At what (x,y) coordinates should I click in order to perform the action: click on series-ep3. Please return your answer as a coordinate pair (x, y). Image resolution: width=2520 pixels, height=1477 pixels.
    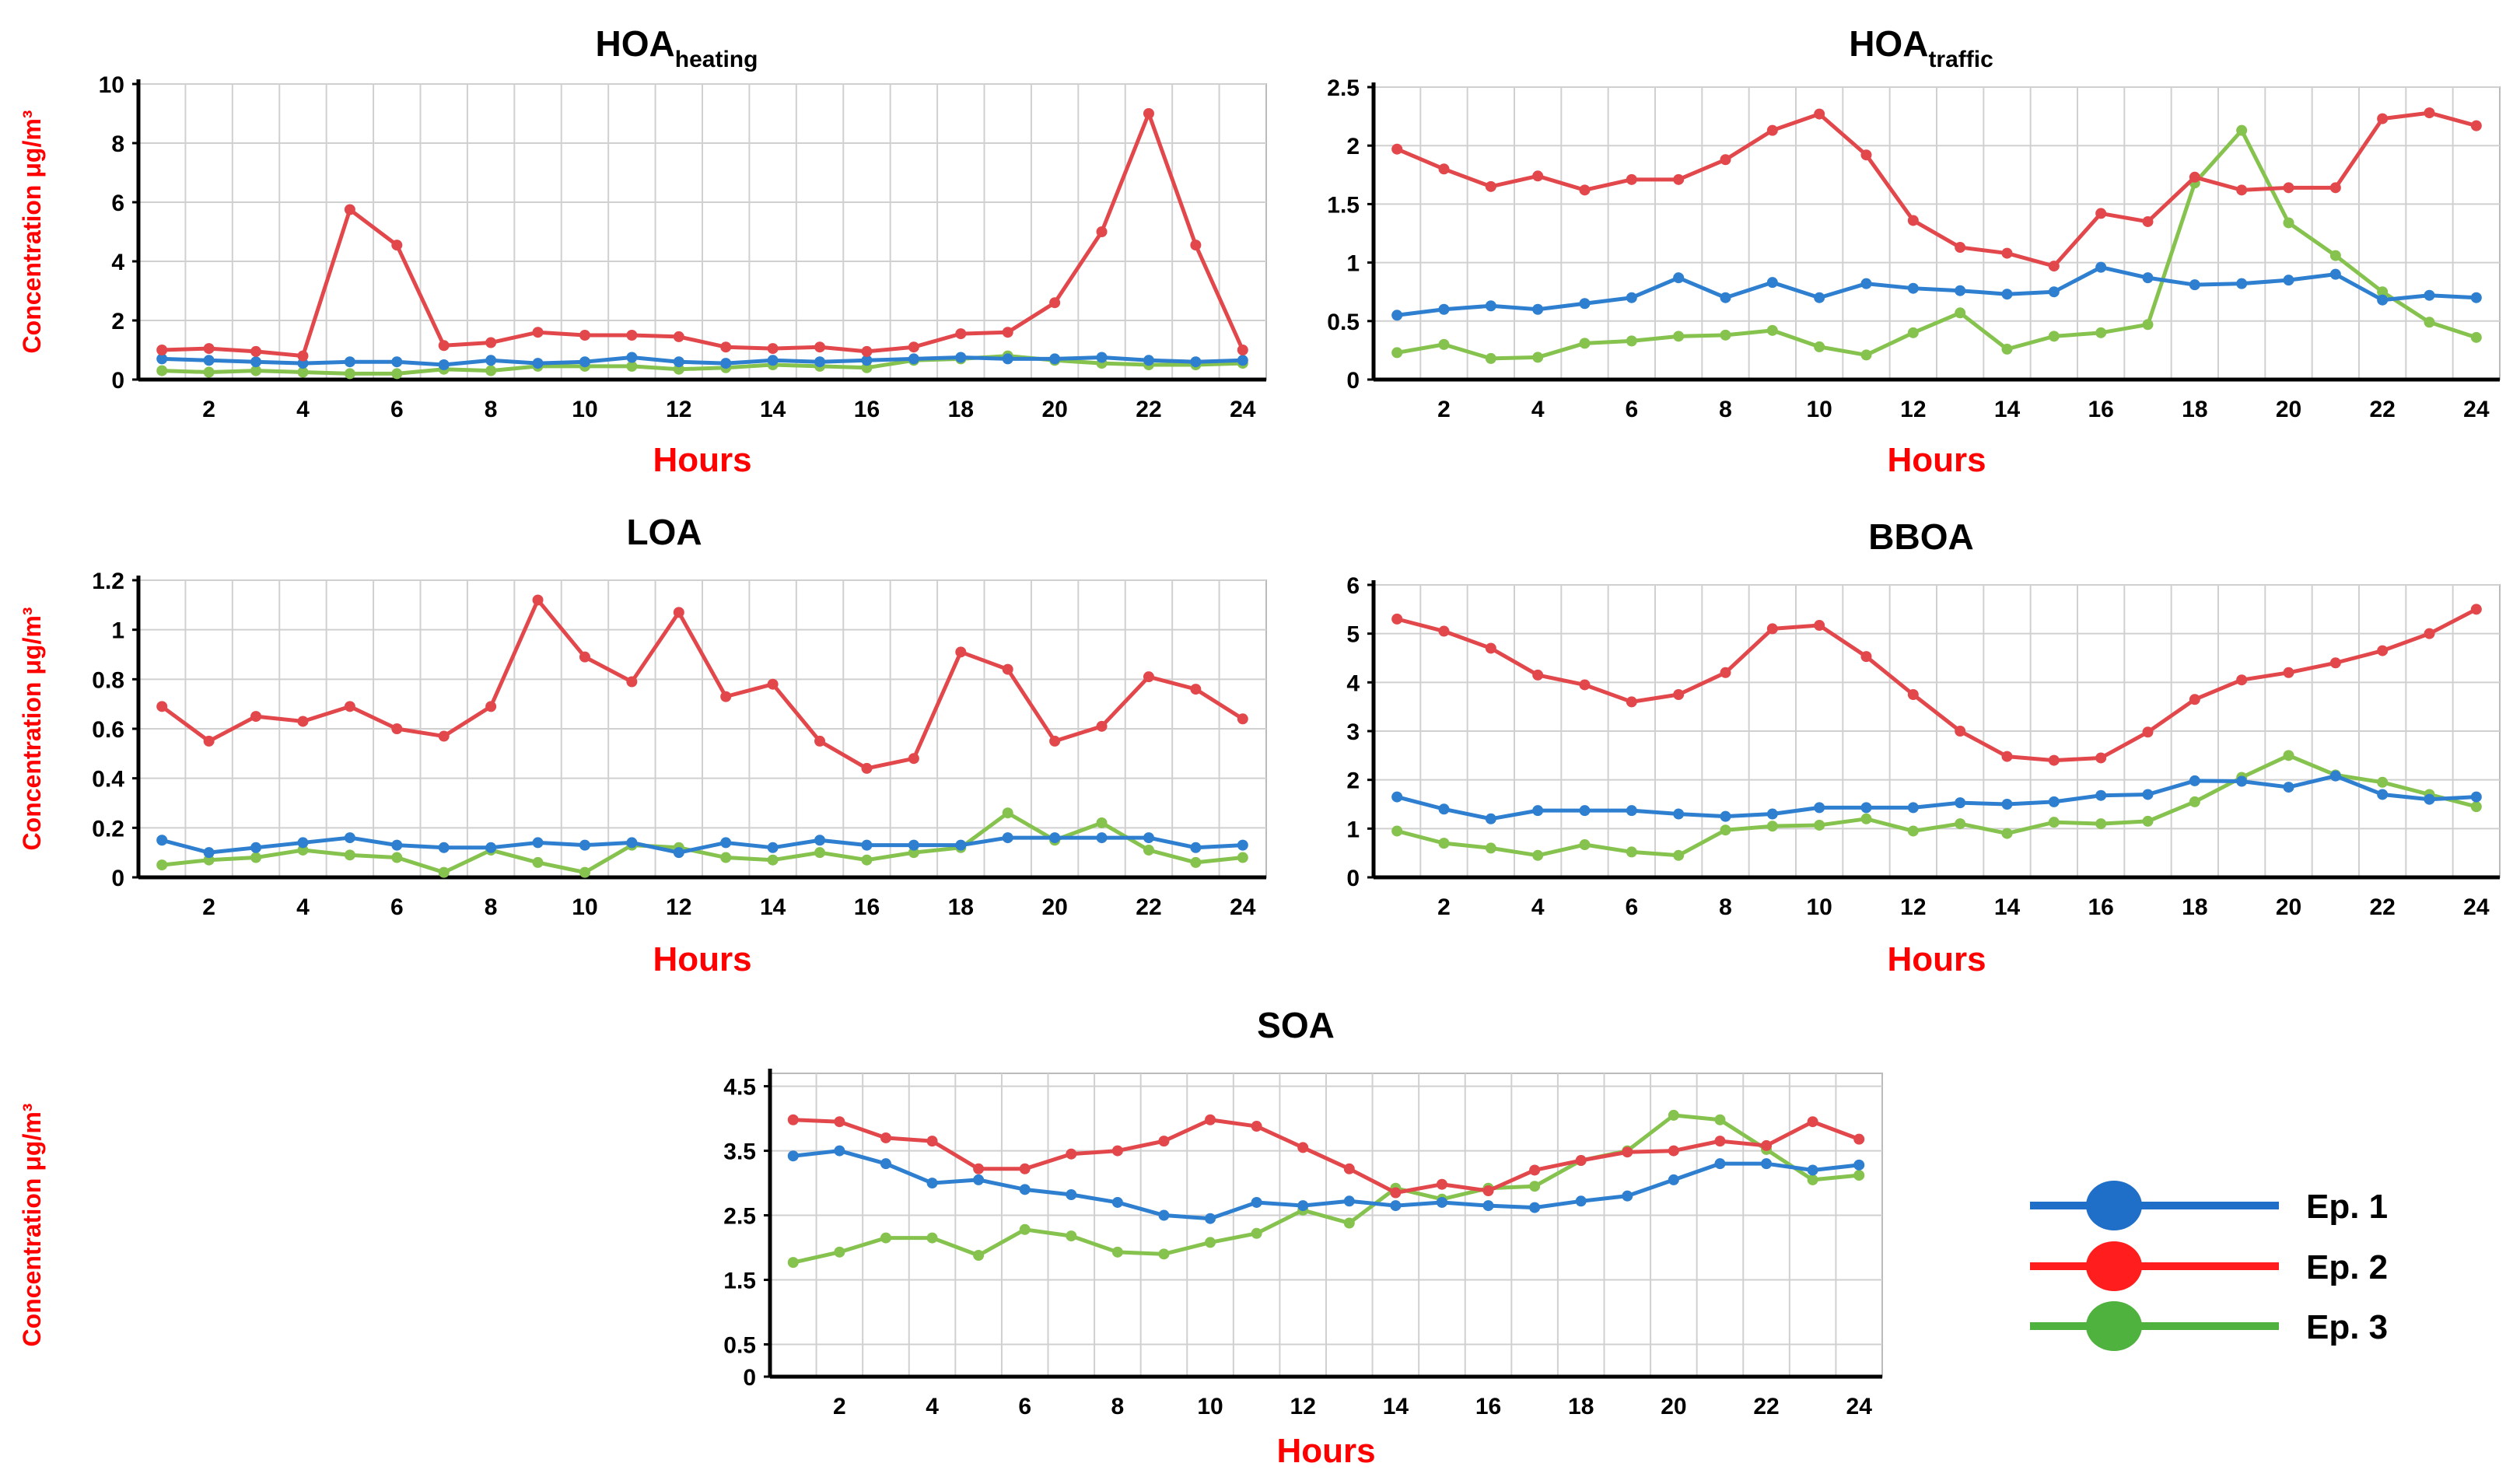
    Looking at the image, I should click on (1937, 244).